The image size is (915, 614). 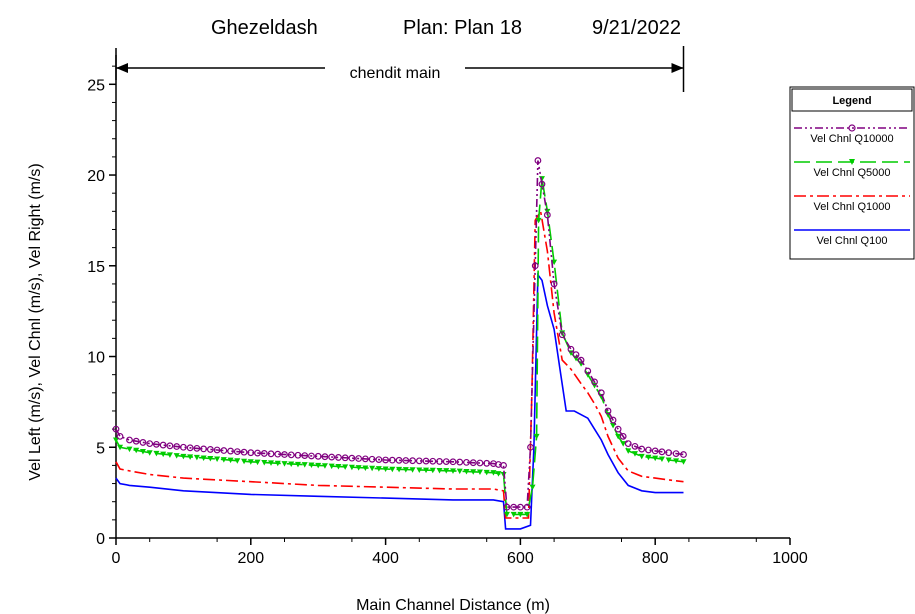 I want to click on reach-label: chendit main, so click(x=395, y=73).